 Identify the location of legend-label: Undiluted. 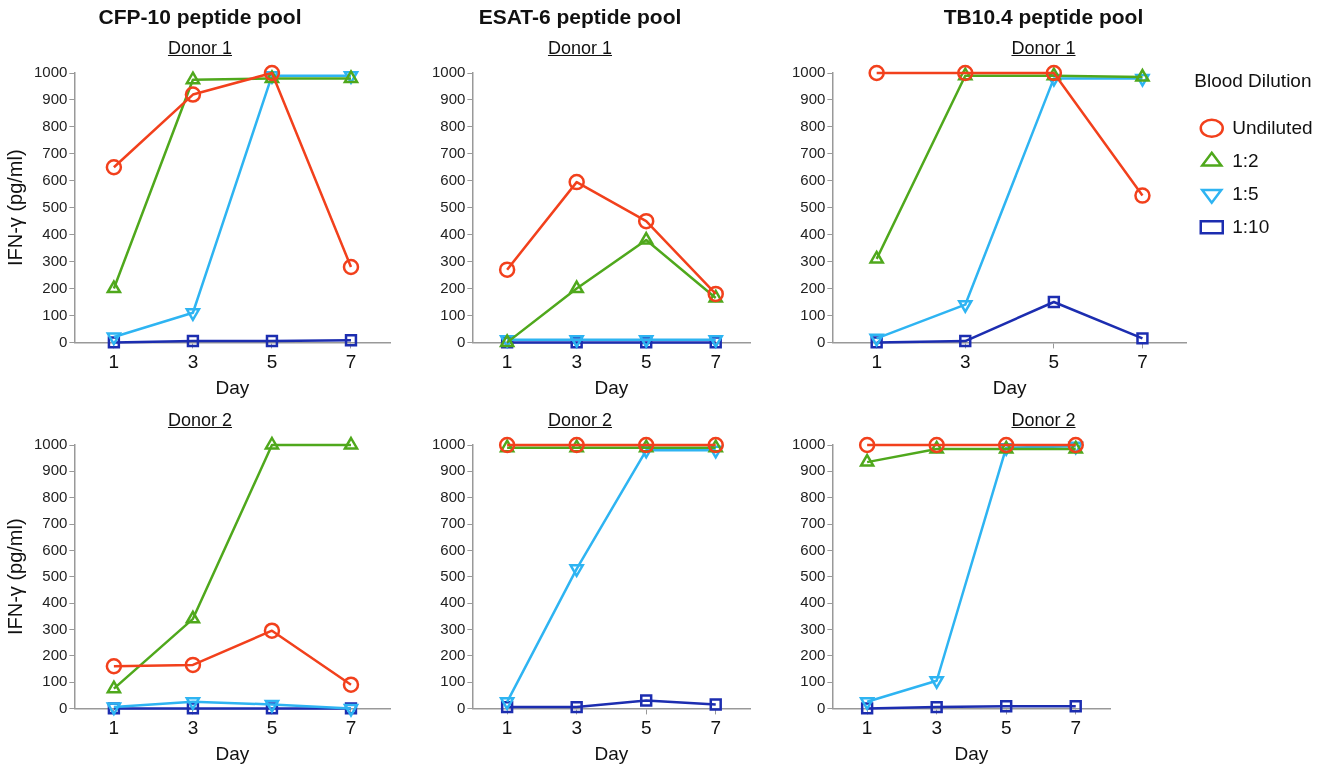
(1272, 127).